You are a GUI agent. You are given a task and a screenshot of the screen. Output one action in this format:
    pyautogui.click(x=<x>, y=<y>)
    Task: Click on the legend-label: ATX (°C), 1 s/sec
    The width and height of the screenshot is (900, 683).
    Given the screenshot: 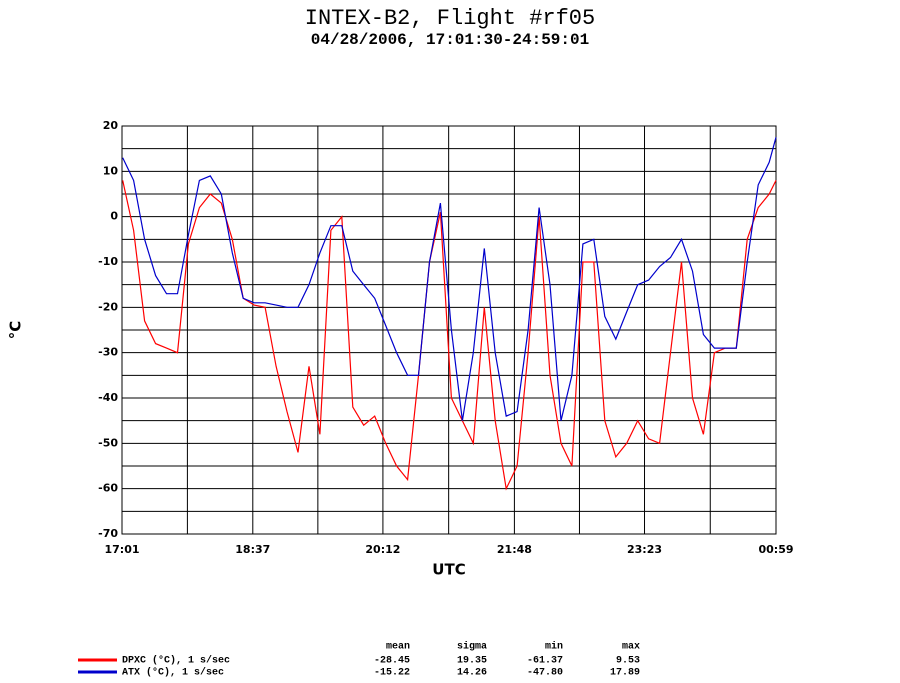 What is the action you would take?
    pyautogui.click(x=173, y=673)
    